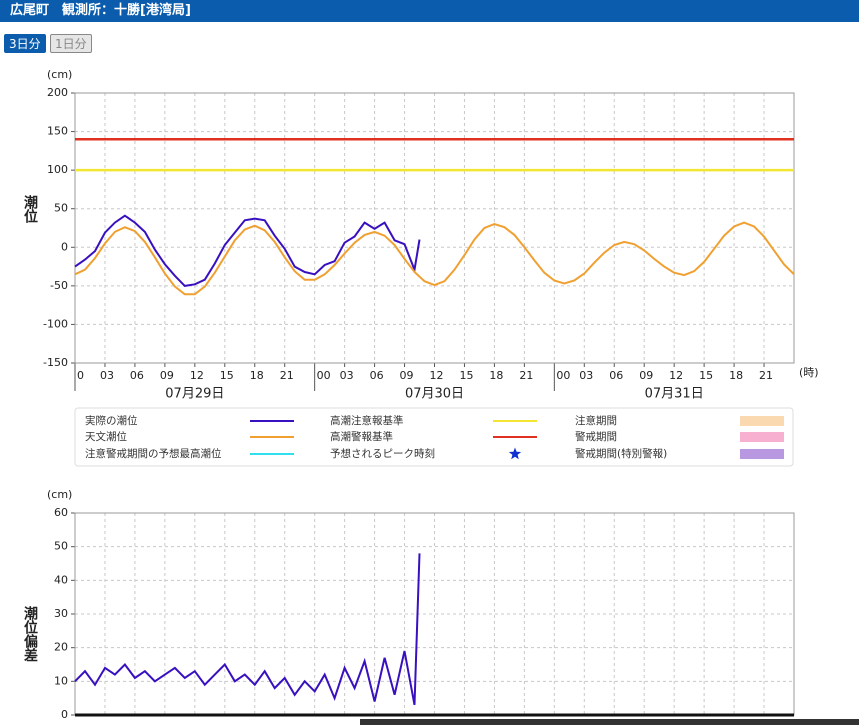 The image size is (859, 725). What do you see at coordinates (57, 131) in the screenshot?
I see `y-tick-label: 150` at bounding box center [57, 131].